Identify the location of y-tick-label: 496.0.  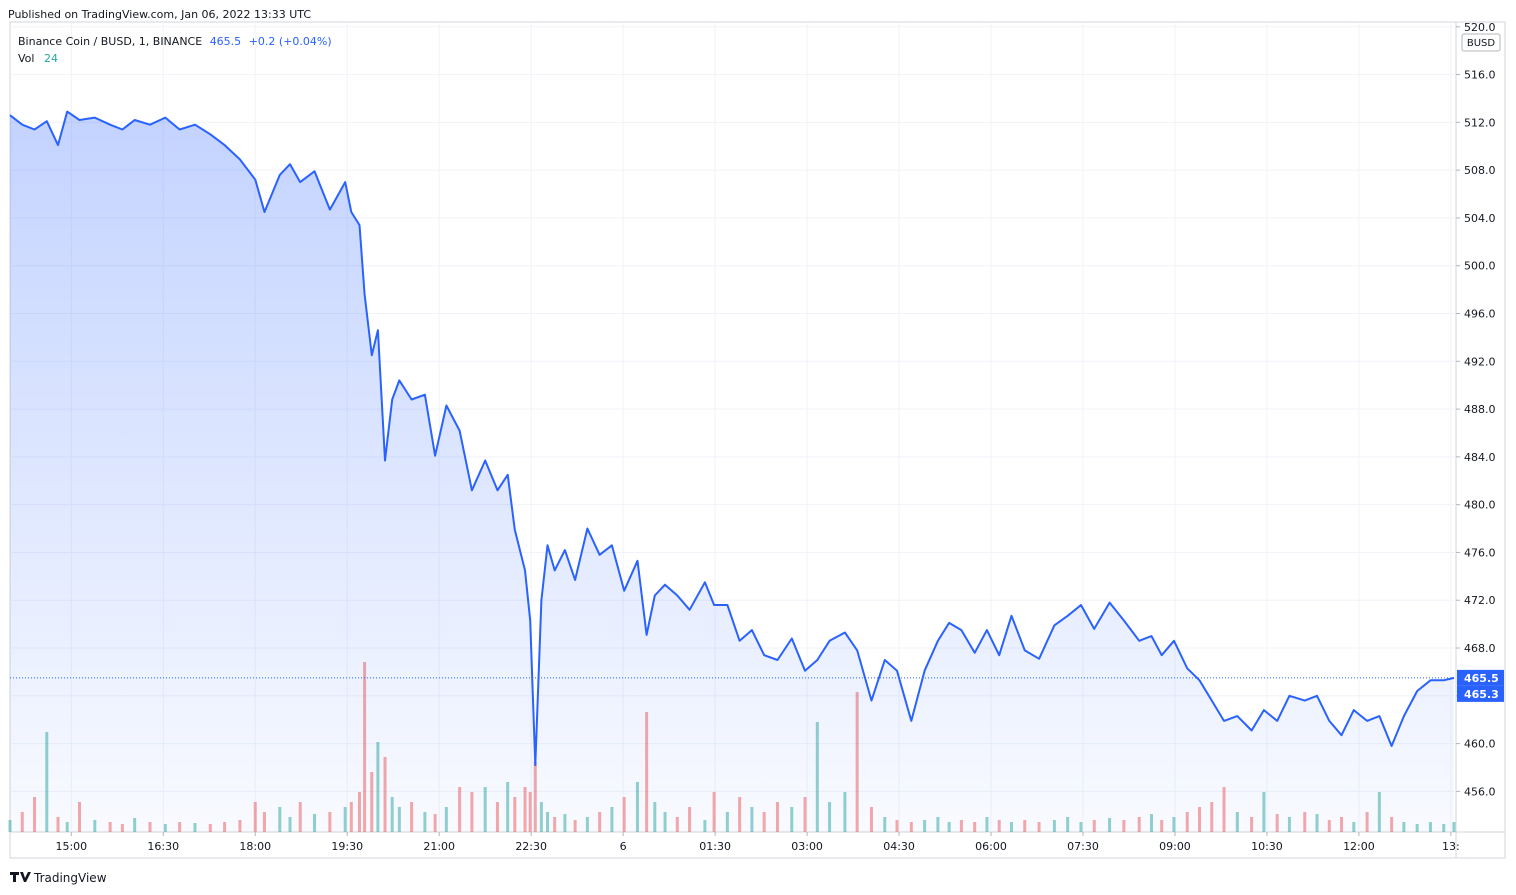
(1480, 314).